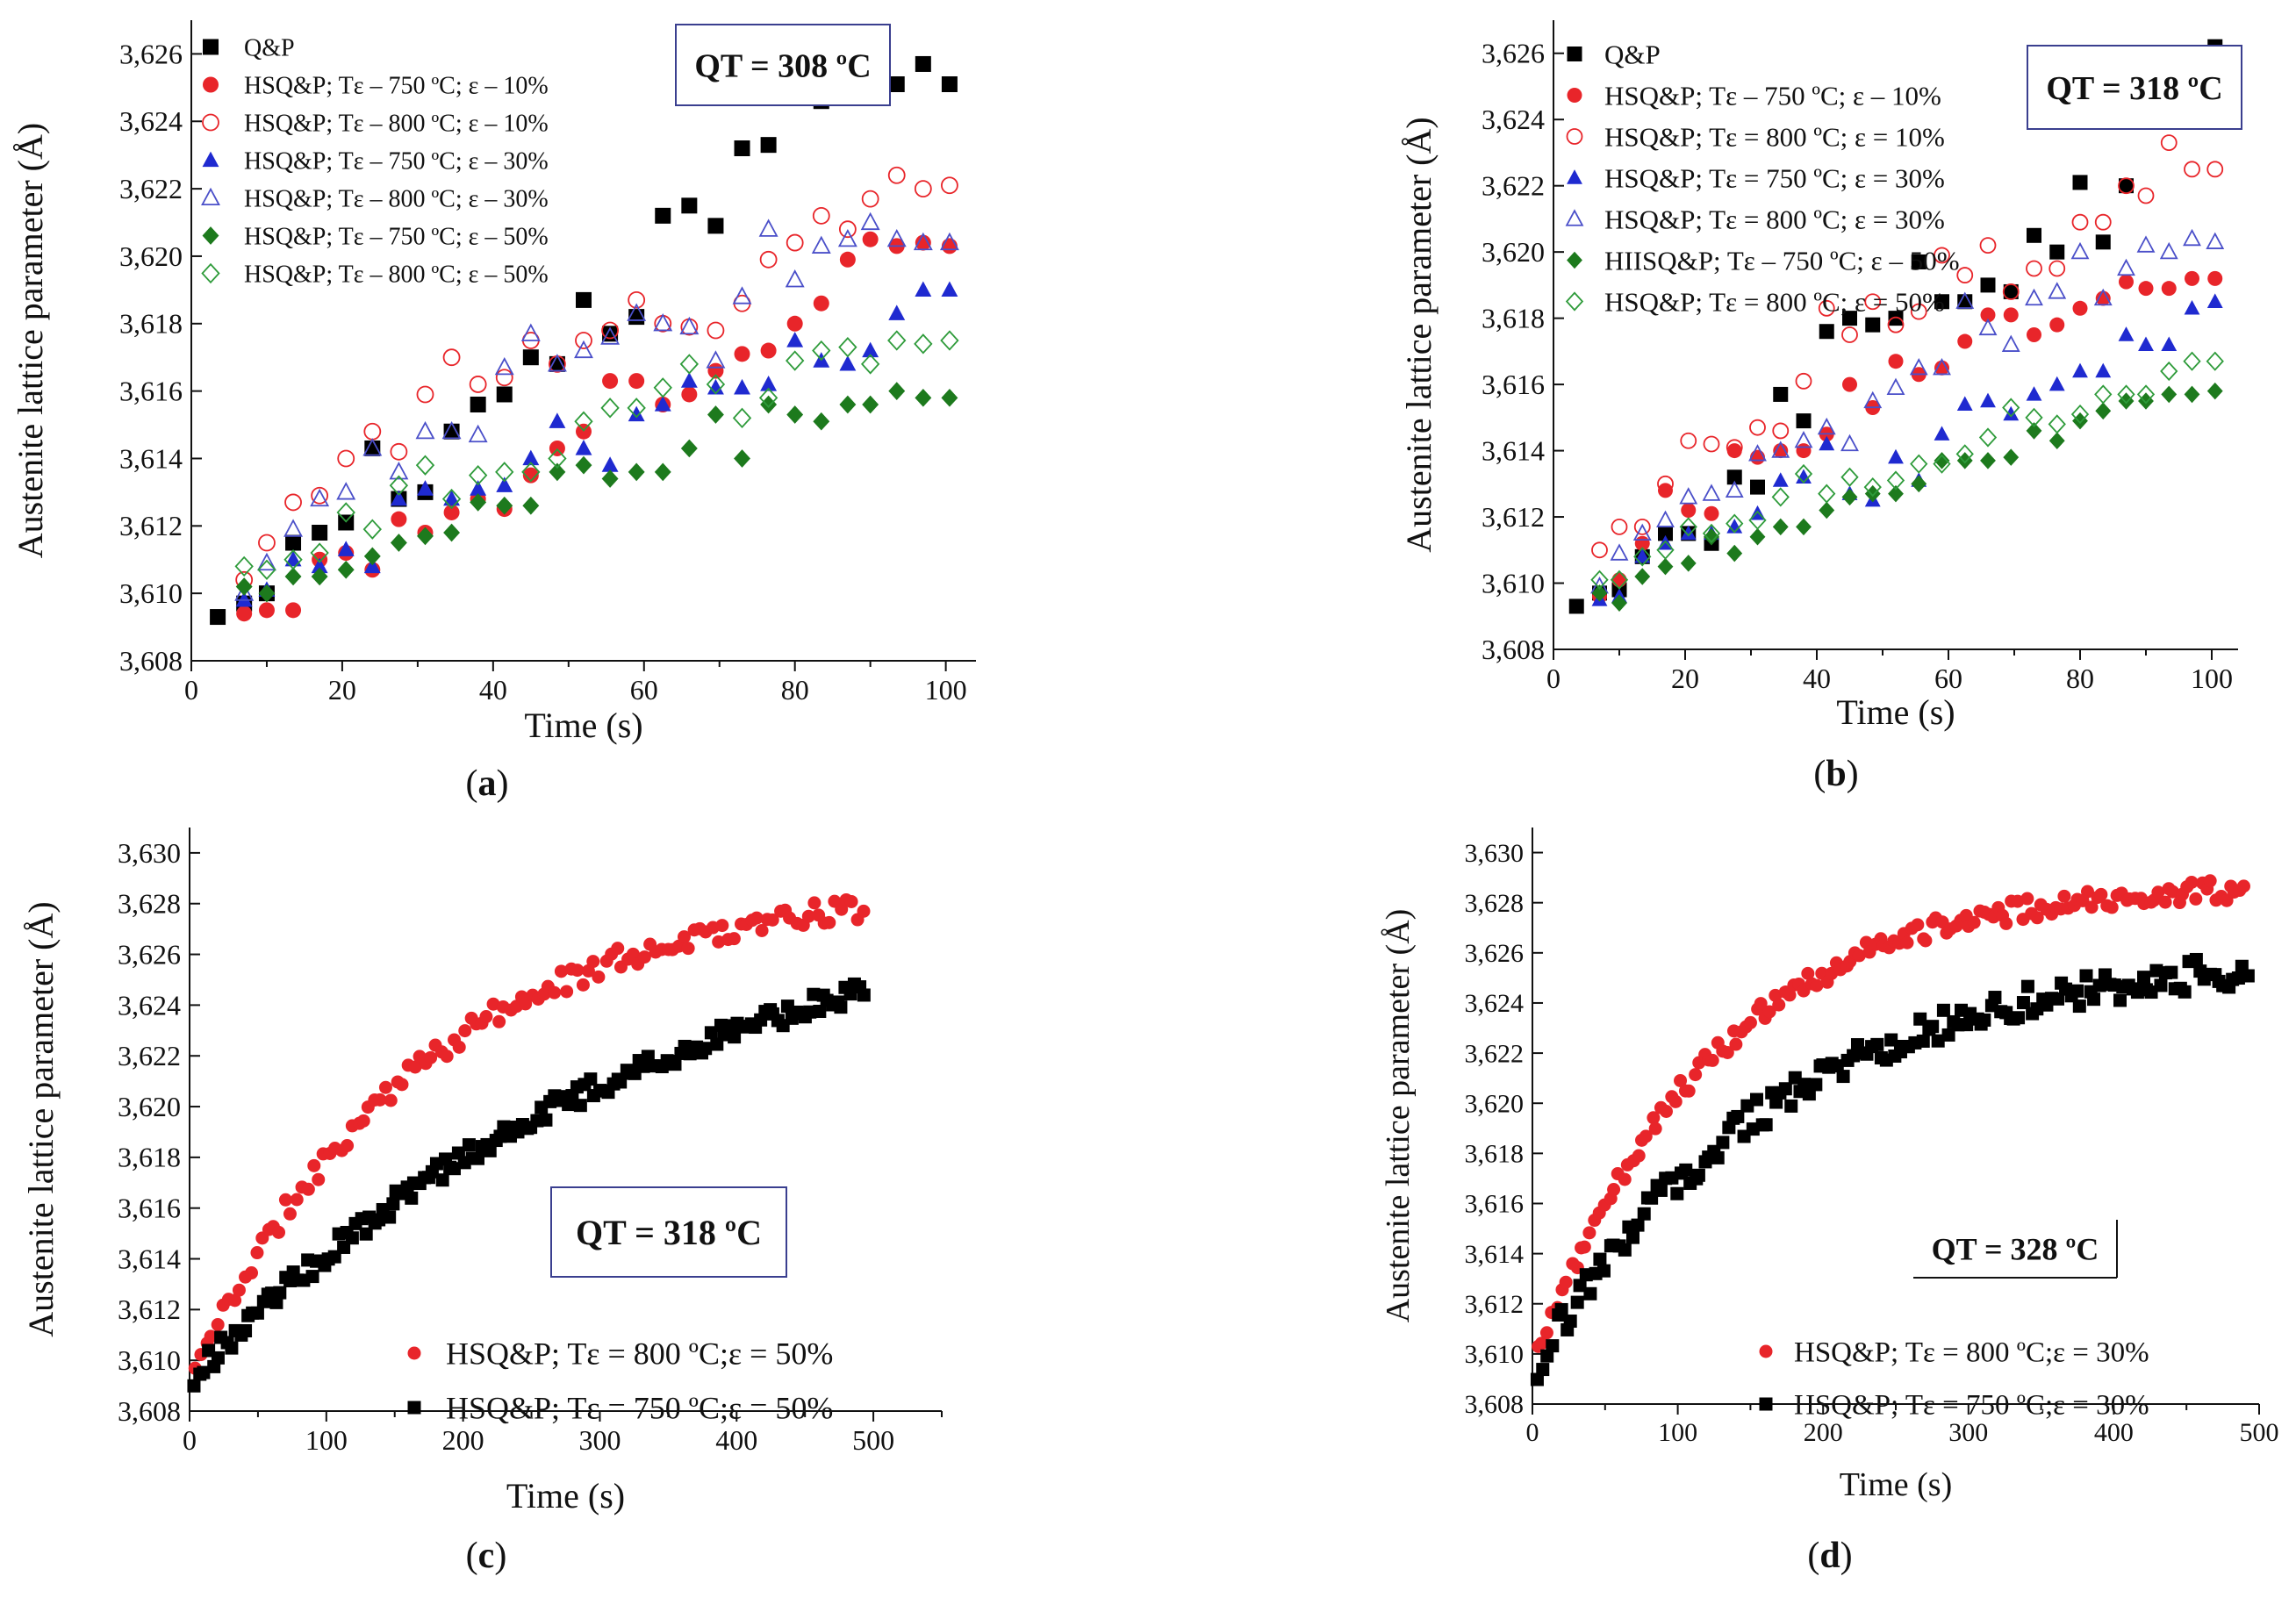  Describe the element at coordinates (795, 690) in the screenshot. I see `x-tick-label: 80` at that location.